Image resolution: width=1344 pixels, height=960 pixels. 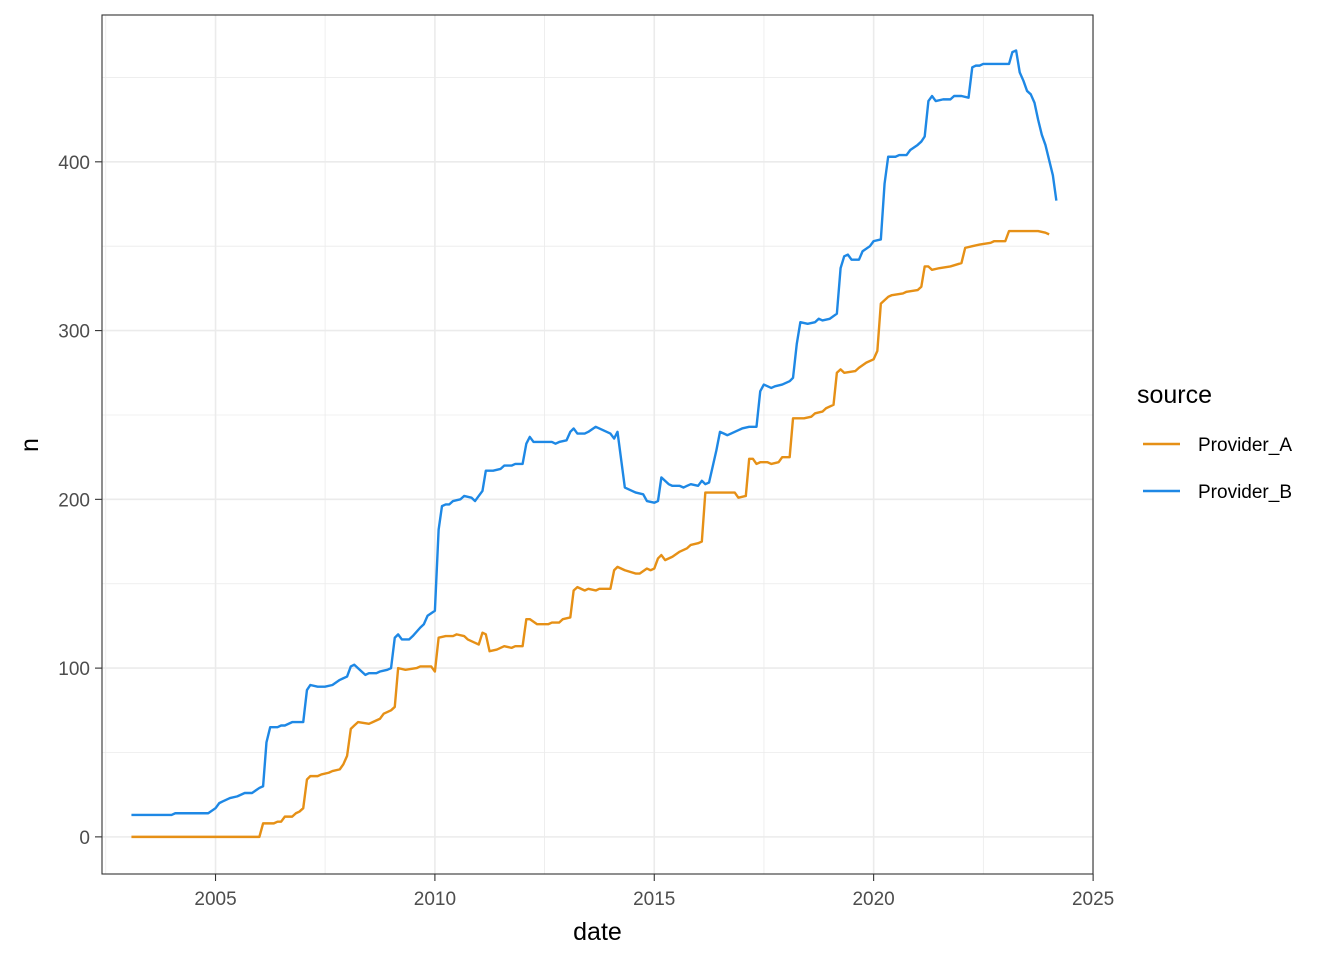 What do you see at coordinates (1174, 395) in the screenshot?
I see `legend-title: source` at bounding box center [1174, 395].